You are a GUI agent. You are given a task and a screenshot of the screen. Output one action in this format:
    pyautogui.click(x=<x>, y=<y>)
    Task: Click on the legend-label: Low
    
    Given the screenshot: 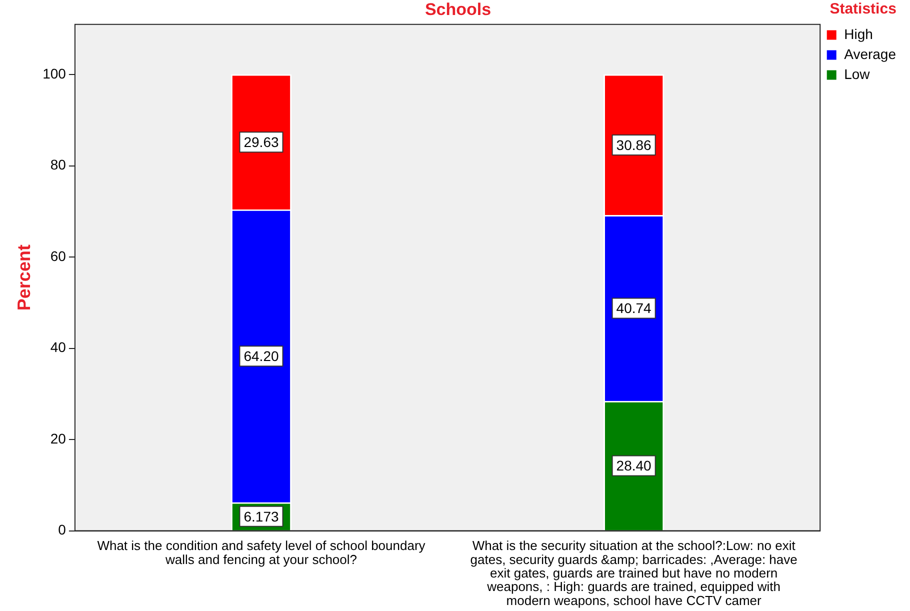 What is the action you would take?
    pyautogui.click(x=857, y=74)
    